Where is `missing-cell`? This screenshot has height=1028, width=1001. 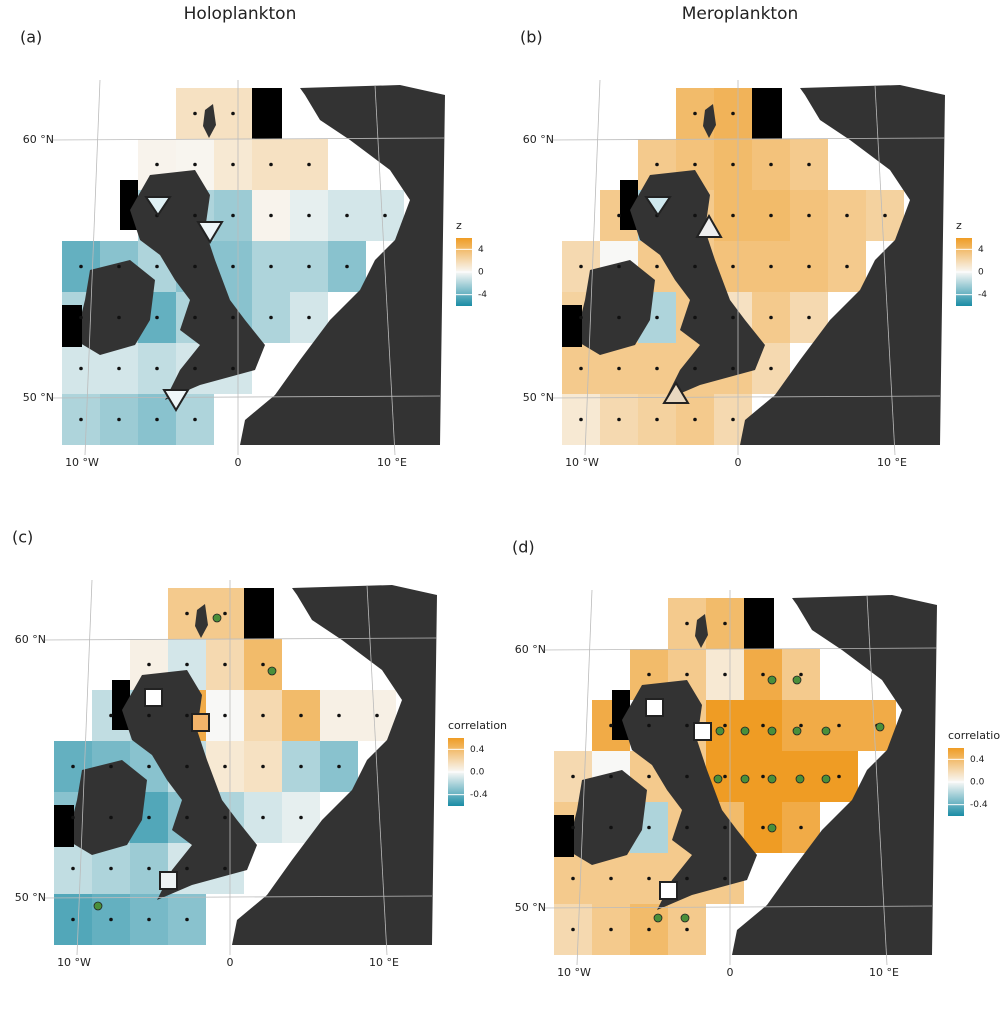
missing-cell is located at coordinates (759, 623).